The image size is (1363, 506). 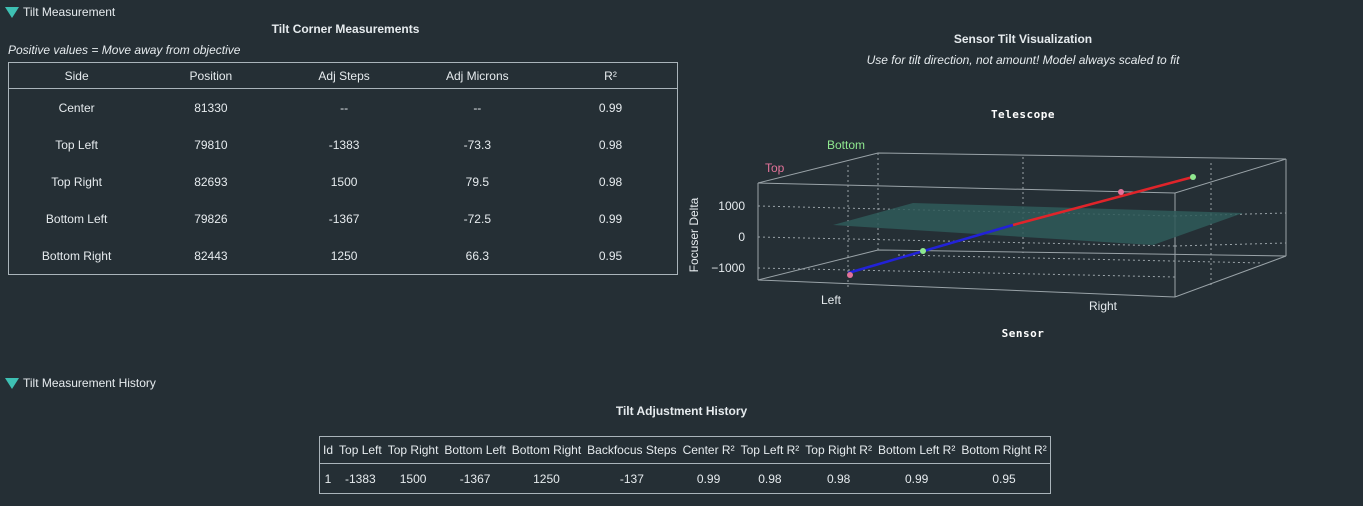 What do you see at coordinates (731, 206) in the screenshot?
I see `tick-1000: 1000` at bounding box center [731, 206].